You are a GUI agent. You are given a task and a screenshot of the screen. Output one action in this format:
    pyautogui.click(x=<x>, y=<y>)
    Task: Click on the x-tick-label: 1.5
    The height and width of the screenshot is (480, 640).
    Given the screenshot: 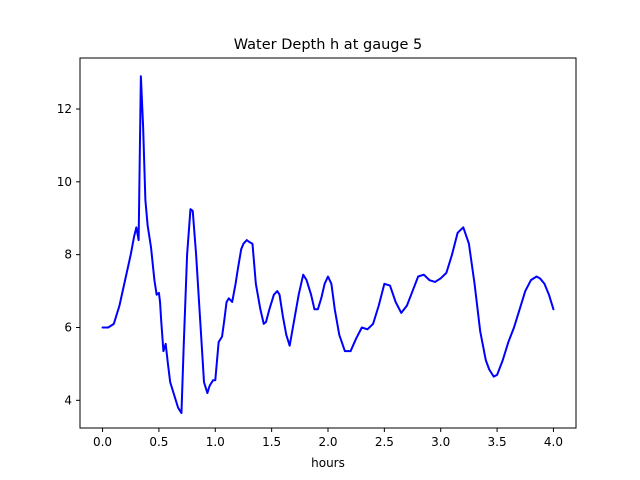 What is the action you would take?
    pyautogui.click(x=271, y=442)
    